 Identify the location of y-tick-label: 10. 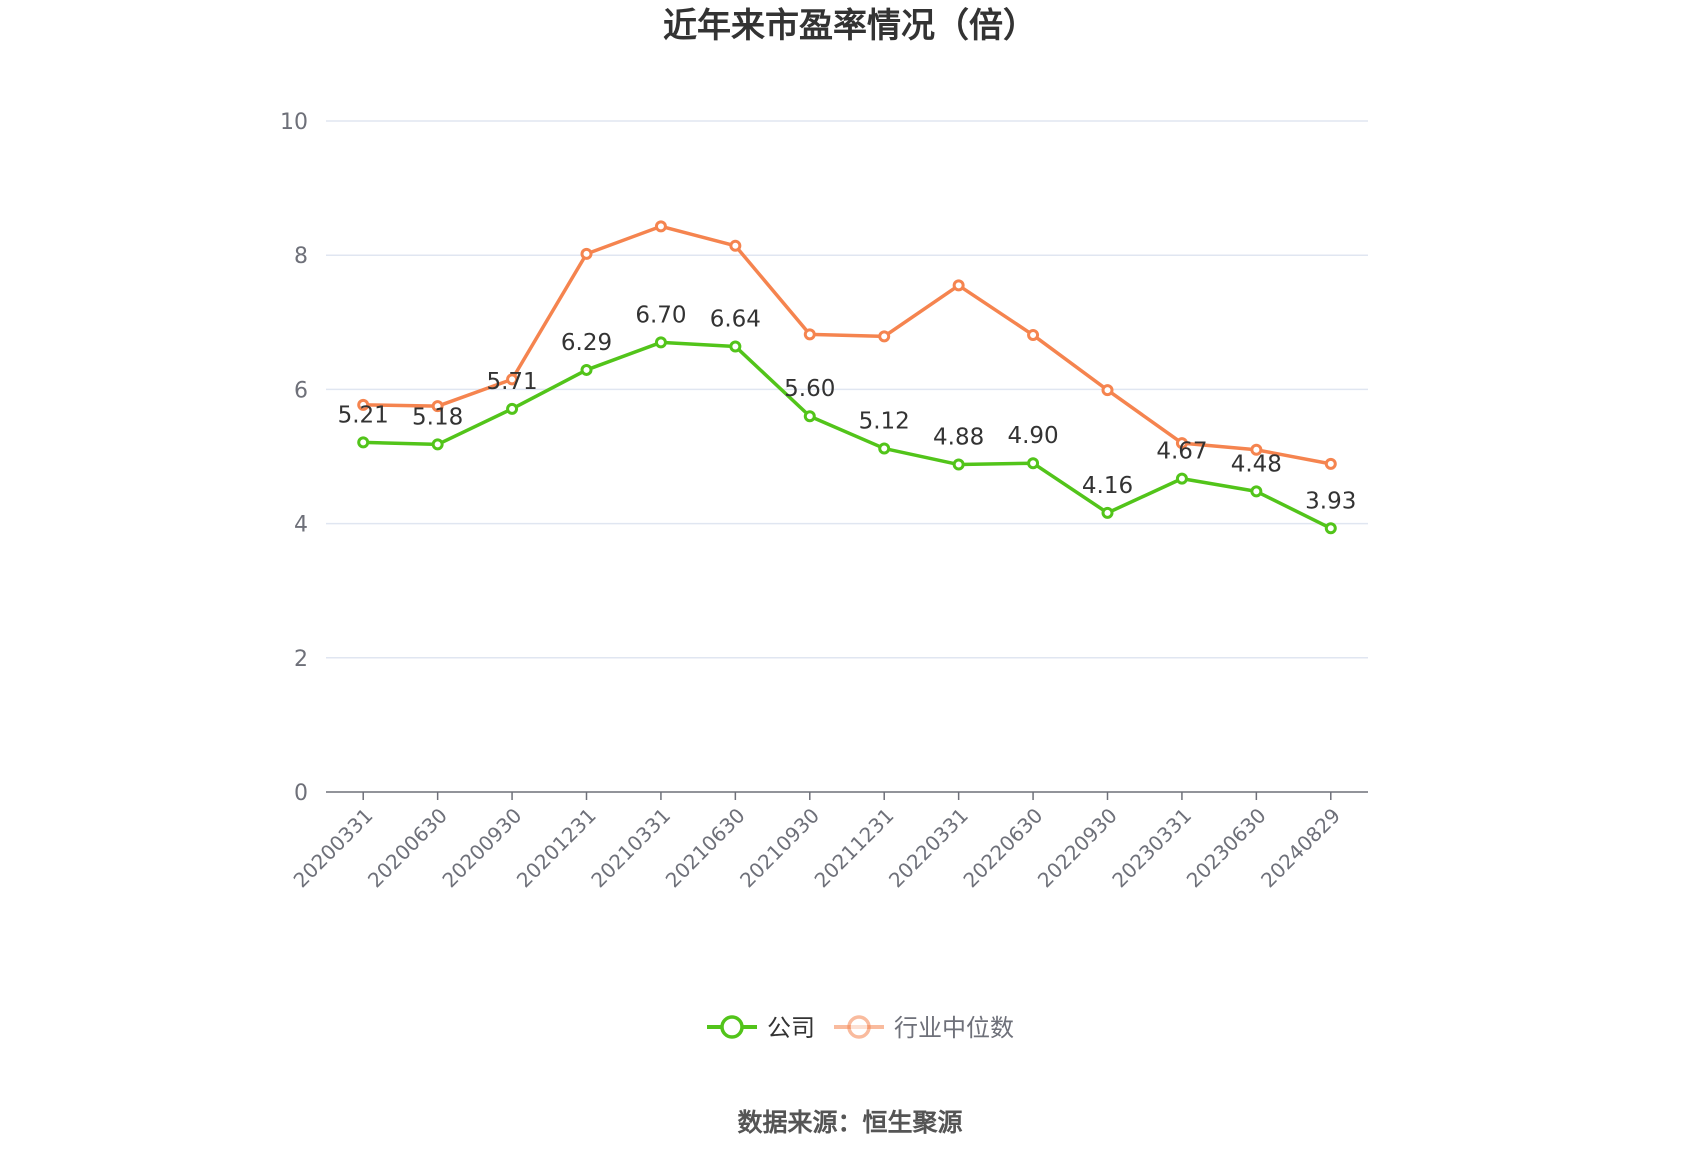
(294, 122).